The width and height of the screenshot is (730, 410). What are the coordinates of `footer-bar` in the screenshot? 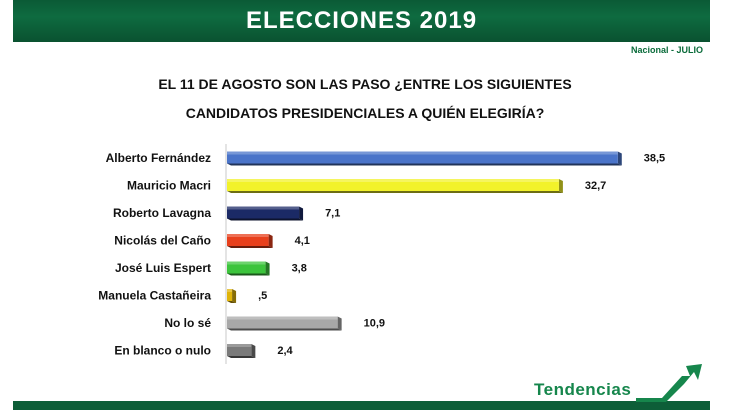 It's located at (361, 405).